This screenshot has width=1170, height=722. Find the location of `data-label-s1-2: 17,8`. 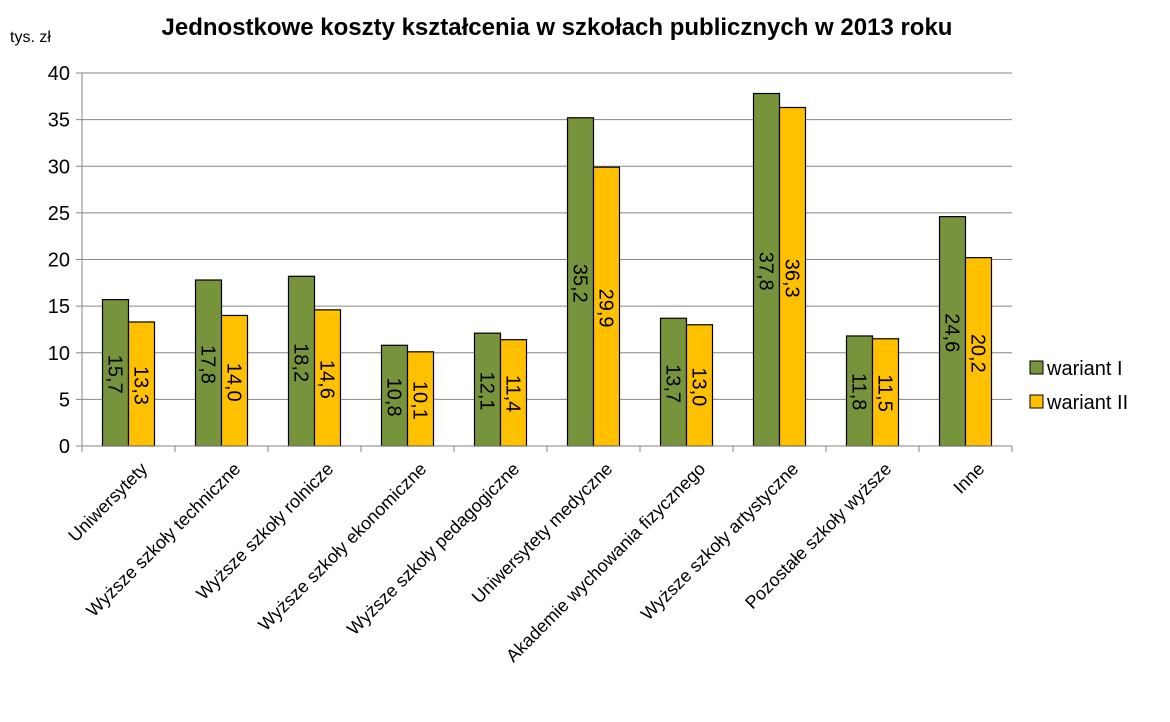

data-label-s1-2: 17,8 is located at coordinates (208, 364).